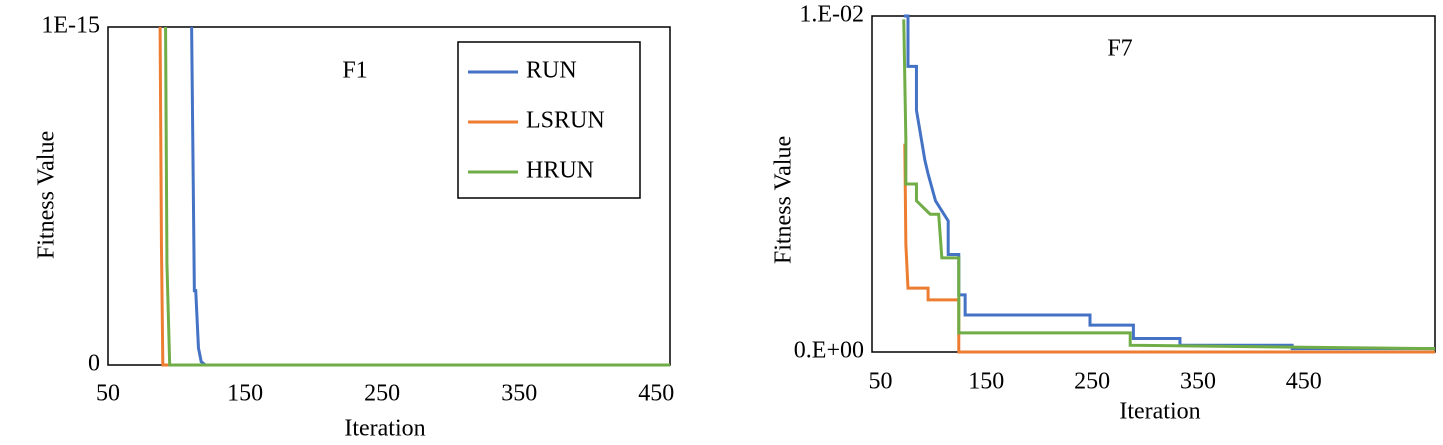  What do you see at coordinates (829, 351) in the screenshot?
I see `y-tick-label: 0.E+00` at bounding box center [829, 351].